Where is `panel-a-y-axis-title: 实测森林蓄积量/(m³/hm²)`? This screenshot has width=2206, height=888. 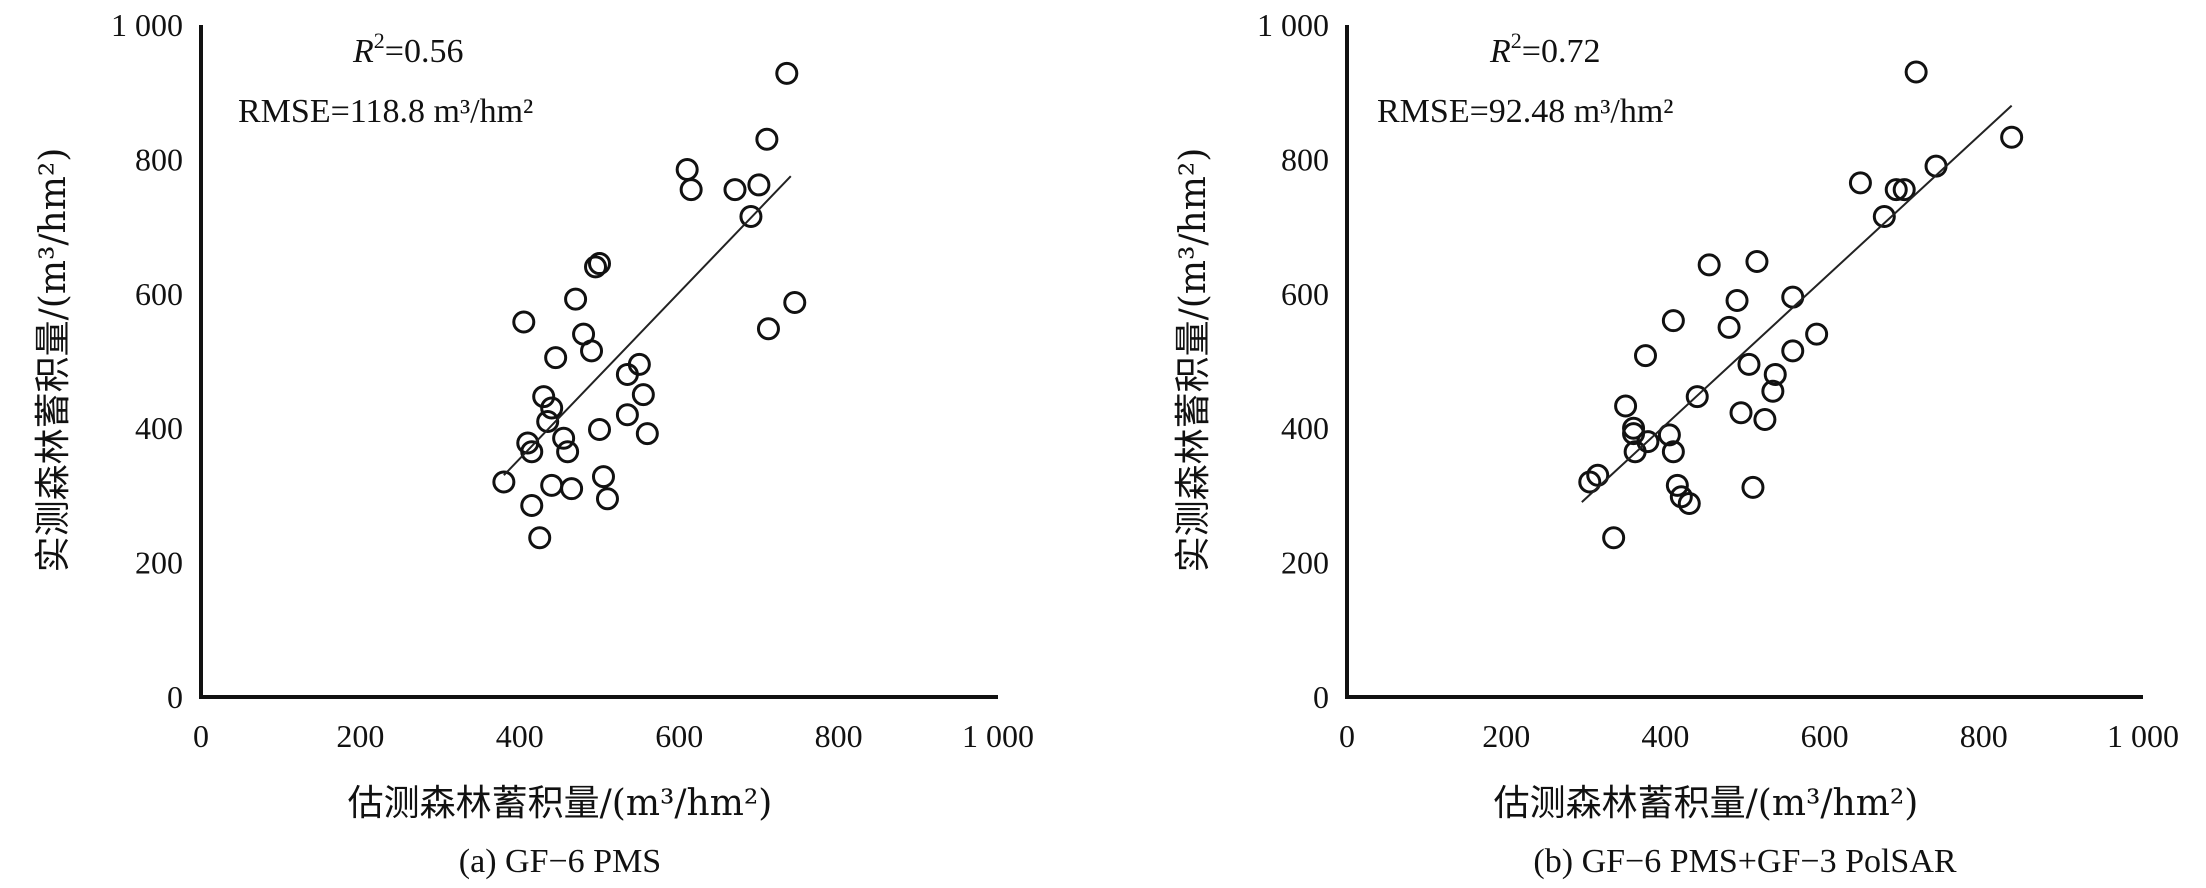 panel-a-y-axis-title: 实测森林蓄积量/(m³/hm²) is located at coordinates (53, 360).